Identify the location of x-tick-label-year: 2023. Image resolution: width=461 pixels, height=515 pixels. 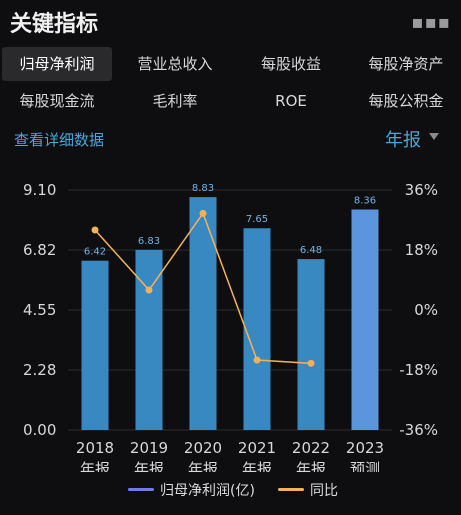
(365, 448).